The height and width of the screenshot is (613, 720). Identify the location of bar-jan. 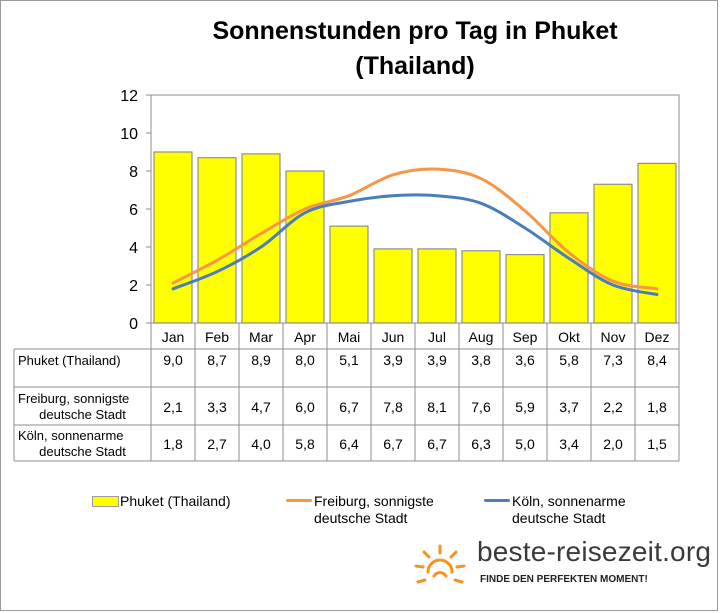
(173, 237).